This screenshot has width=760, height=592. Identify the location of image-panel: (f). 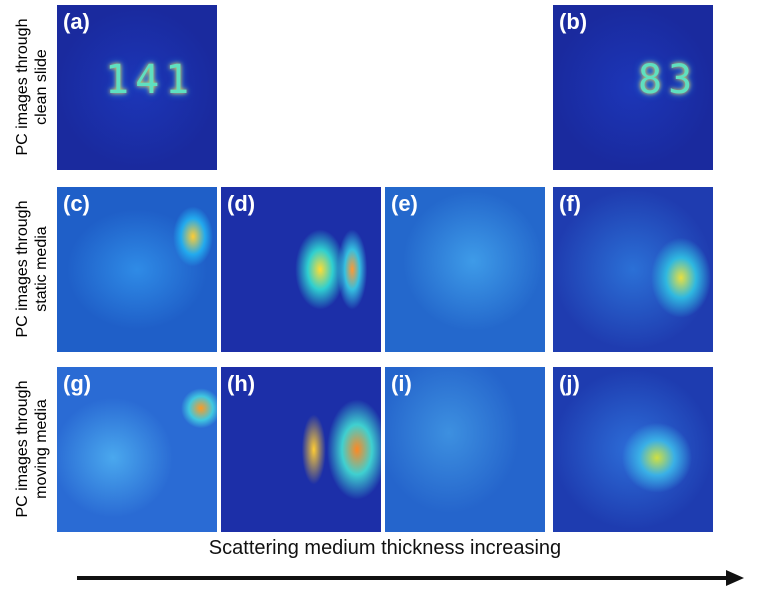
(633, 269).